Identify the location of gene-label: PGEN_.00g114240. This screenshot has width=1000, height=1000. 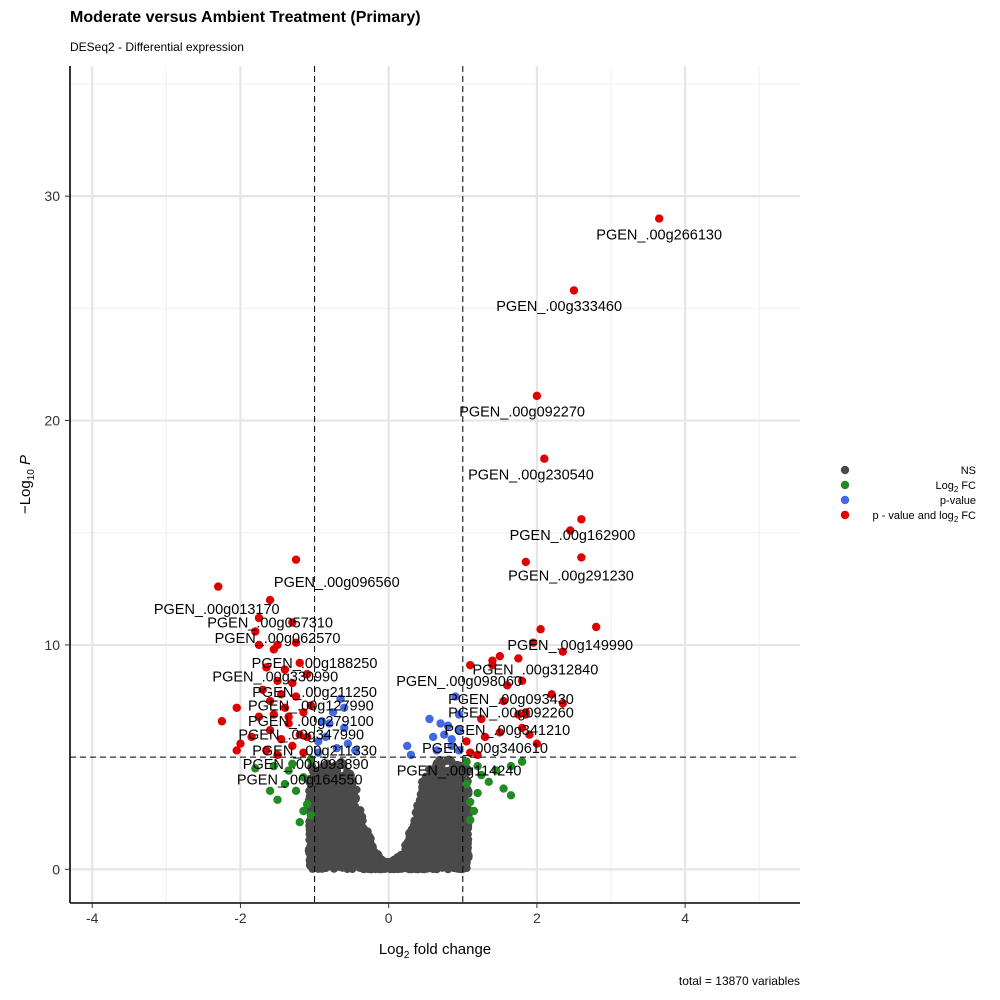
(459, 772).